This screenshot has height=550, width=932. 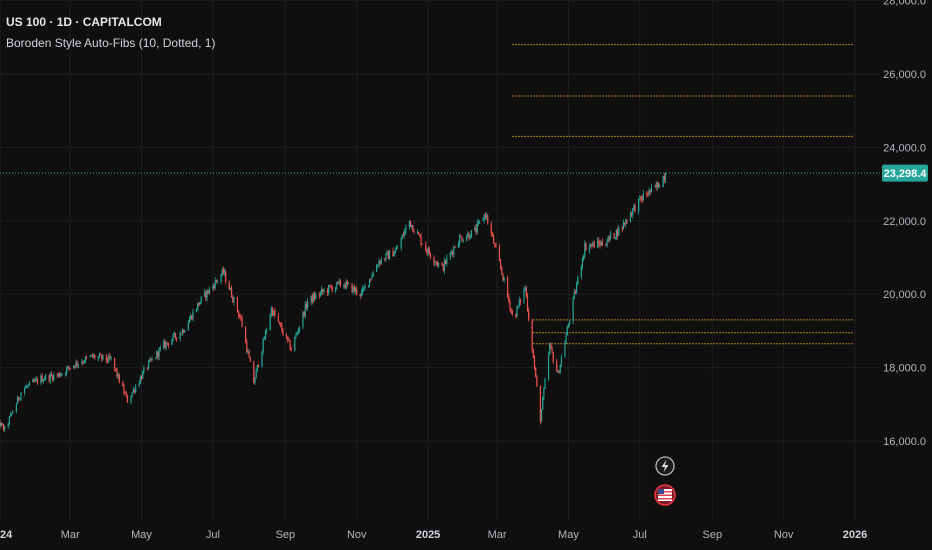 What do you see at coordinates (6, 535) in the screenshot?
I see `x-tick-label: 2024` at bounding box center [6, 535].